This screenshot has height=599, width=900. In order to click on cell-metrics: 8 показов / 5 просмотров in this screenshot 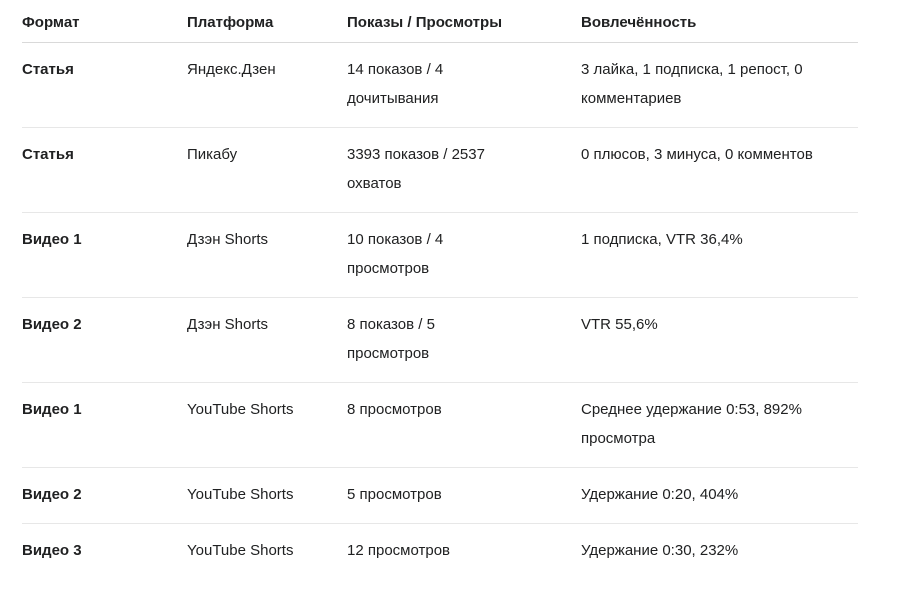, I will do `click(464, 340)`.